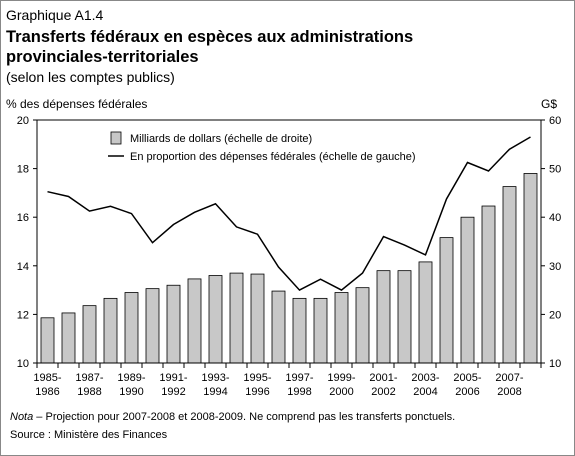 The width and height of the screenshot is (575, 456). I want to click on y-tick-label: 16, so click(23, 218).